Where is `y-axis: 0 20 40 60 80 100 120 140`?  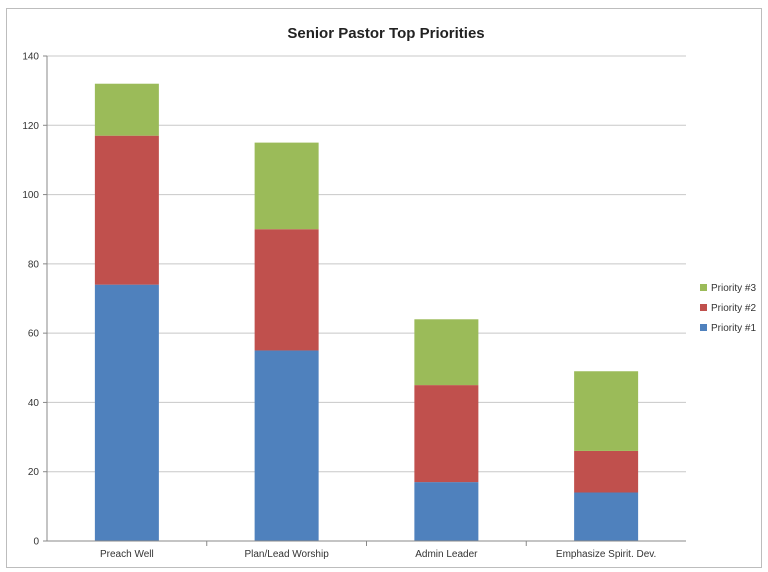
y-axis: 0 20 40 60 80 100 120 140 is located at coordinates (35, 300).